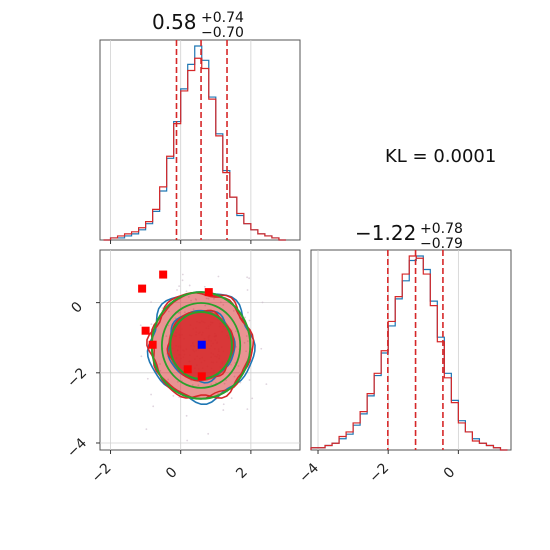 This screenshot has width=550, height=550. What do you see at coordinates (441, 156) in the screenshot?
I see `kl-annotation: KL = 0.0001` at bounding box center [441, 156].